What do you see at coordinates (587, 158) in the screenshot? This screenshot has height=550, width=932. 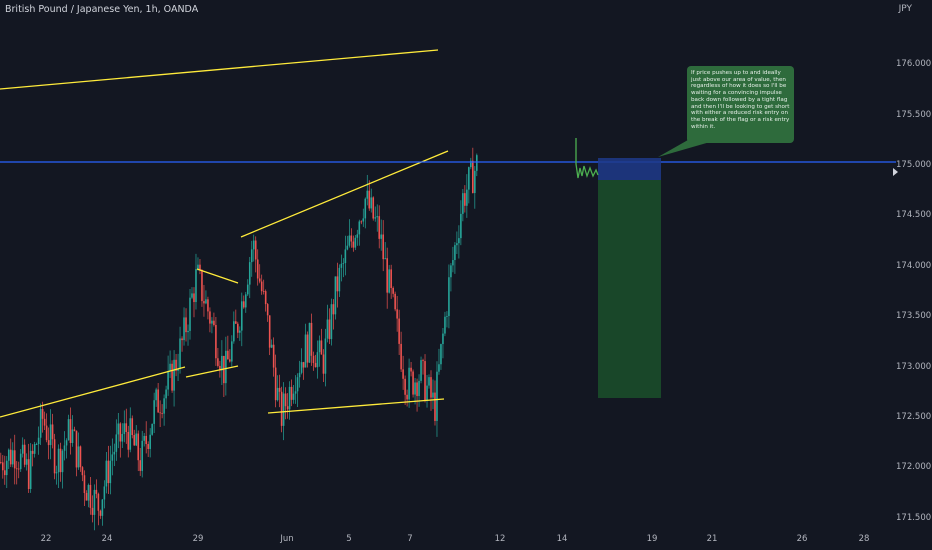 I see `projected-price-path` at bounding box center [587, 158].